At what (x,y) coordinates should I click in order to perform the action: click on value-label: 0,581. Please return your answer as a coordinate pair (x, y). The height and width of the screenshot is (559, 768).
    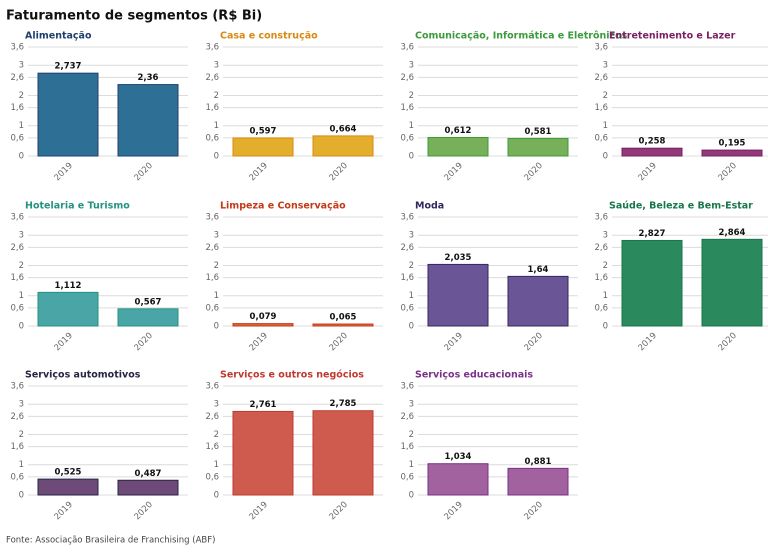
    Looking at the image, I should click on (538, 132).